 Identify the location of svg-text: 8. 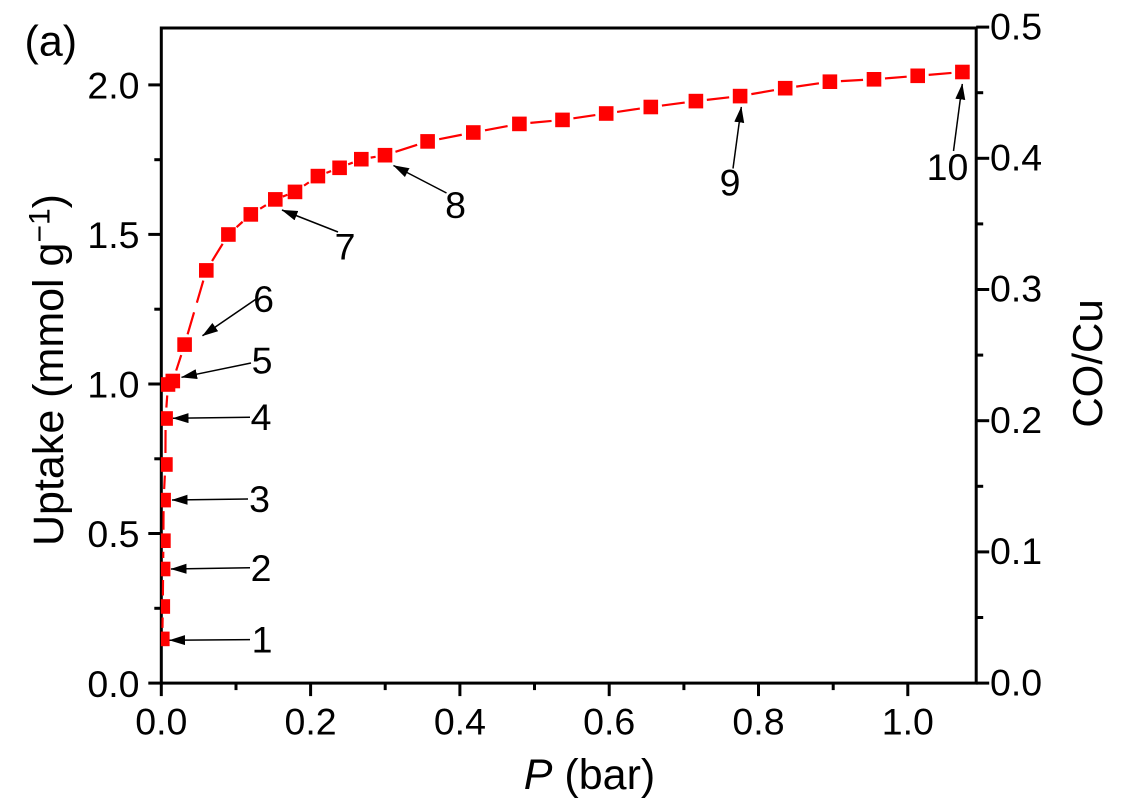
(455, 205).